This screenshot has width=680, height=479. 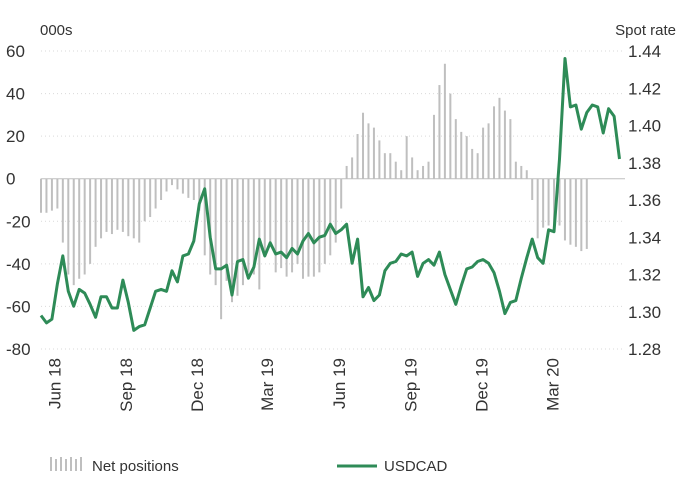 I want to click on left-tick-label: 0, so click(x=10, y=179).